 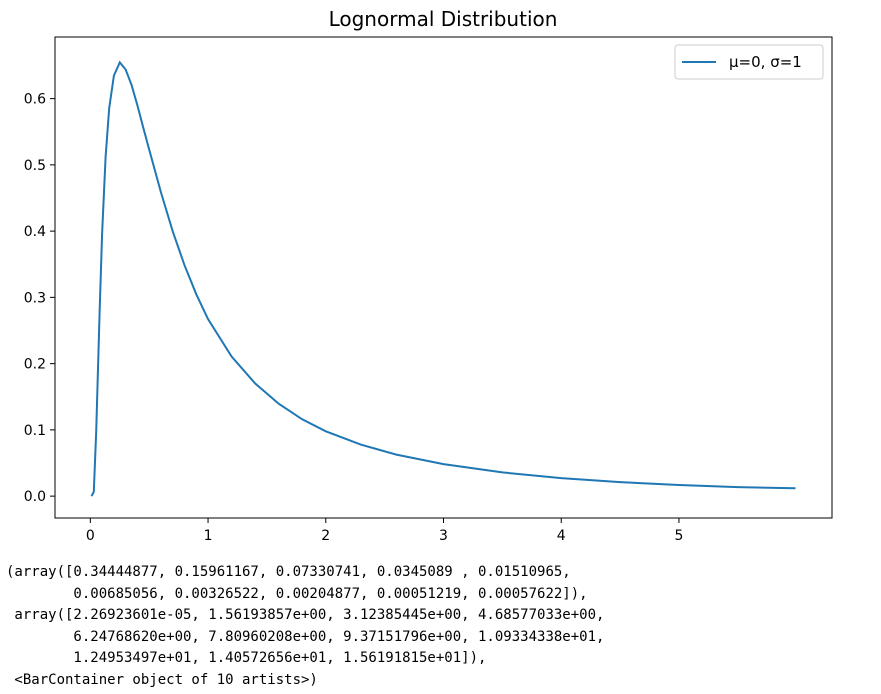 I want to click on x-axis: 0 1 2 3 4 5, so click(x=384, y=531).